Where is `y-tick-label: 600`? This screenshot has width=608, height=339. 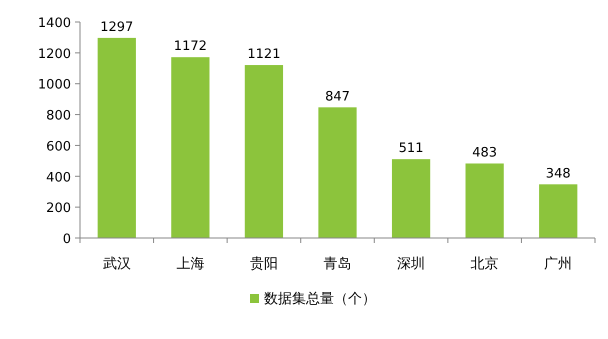
y-tick-label: 600 is located at coordinates (58, 146).